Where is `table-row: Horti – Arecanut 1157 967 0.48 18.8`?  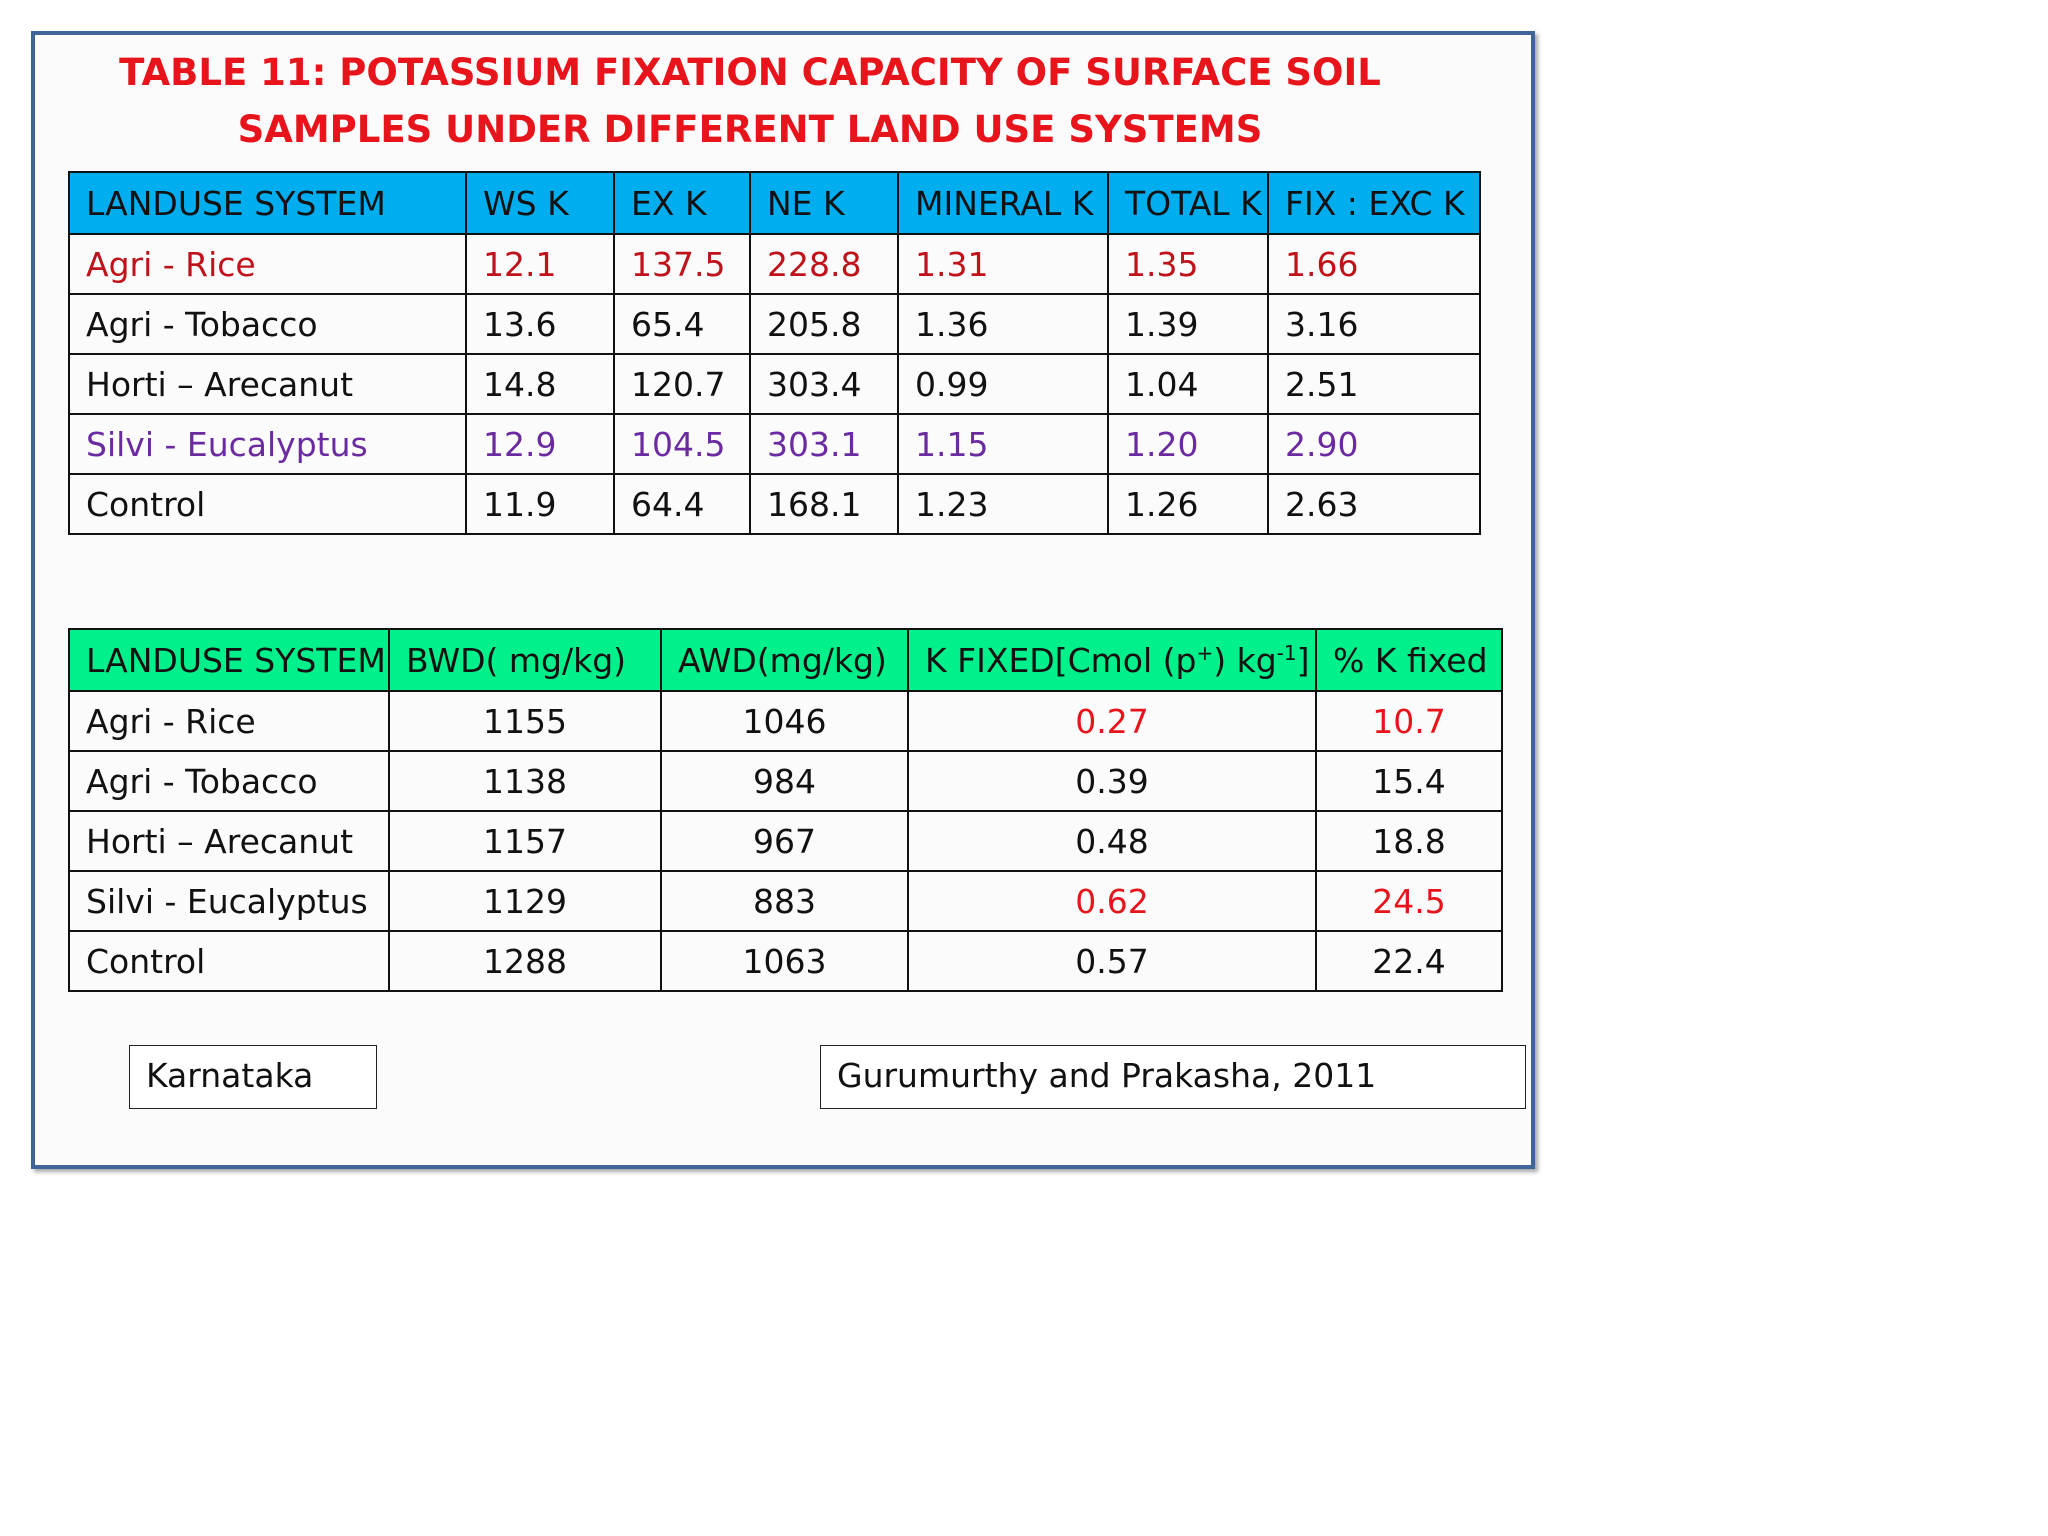 table-row: Horti – Arecanut 1157 967 0.48 18.8 is located at coordinates (785, 841).